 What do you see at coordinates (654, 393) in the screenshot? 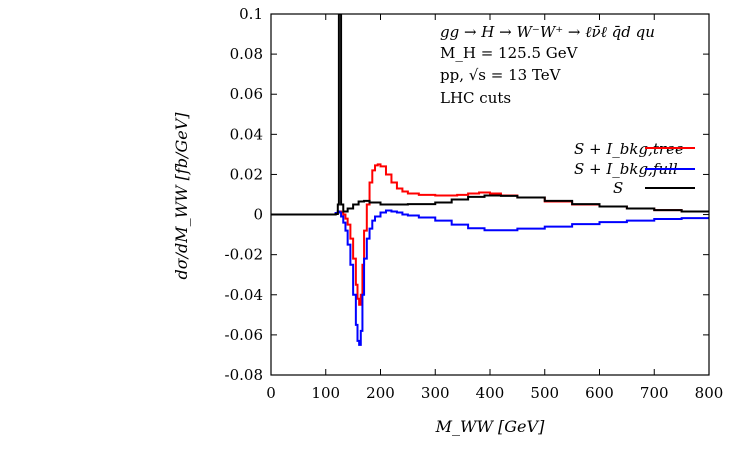
I see `x-tick-label: 700` at bounding box center [654, 393].